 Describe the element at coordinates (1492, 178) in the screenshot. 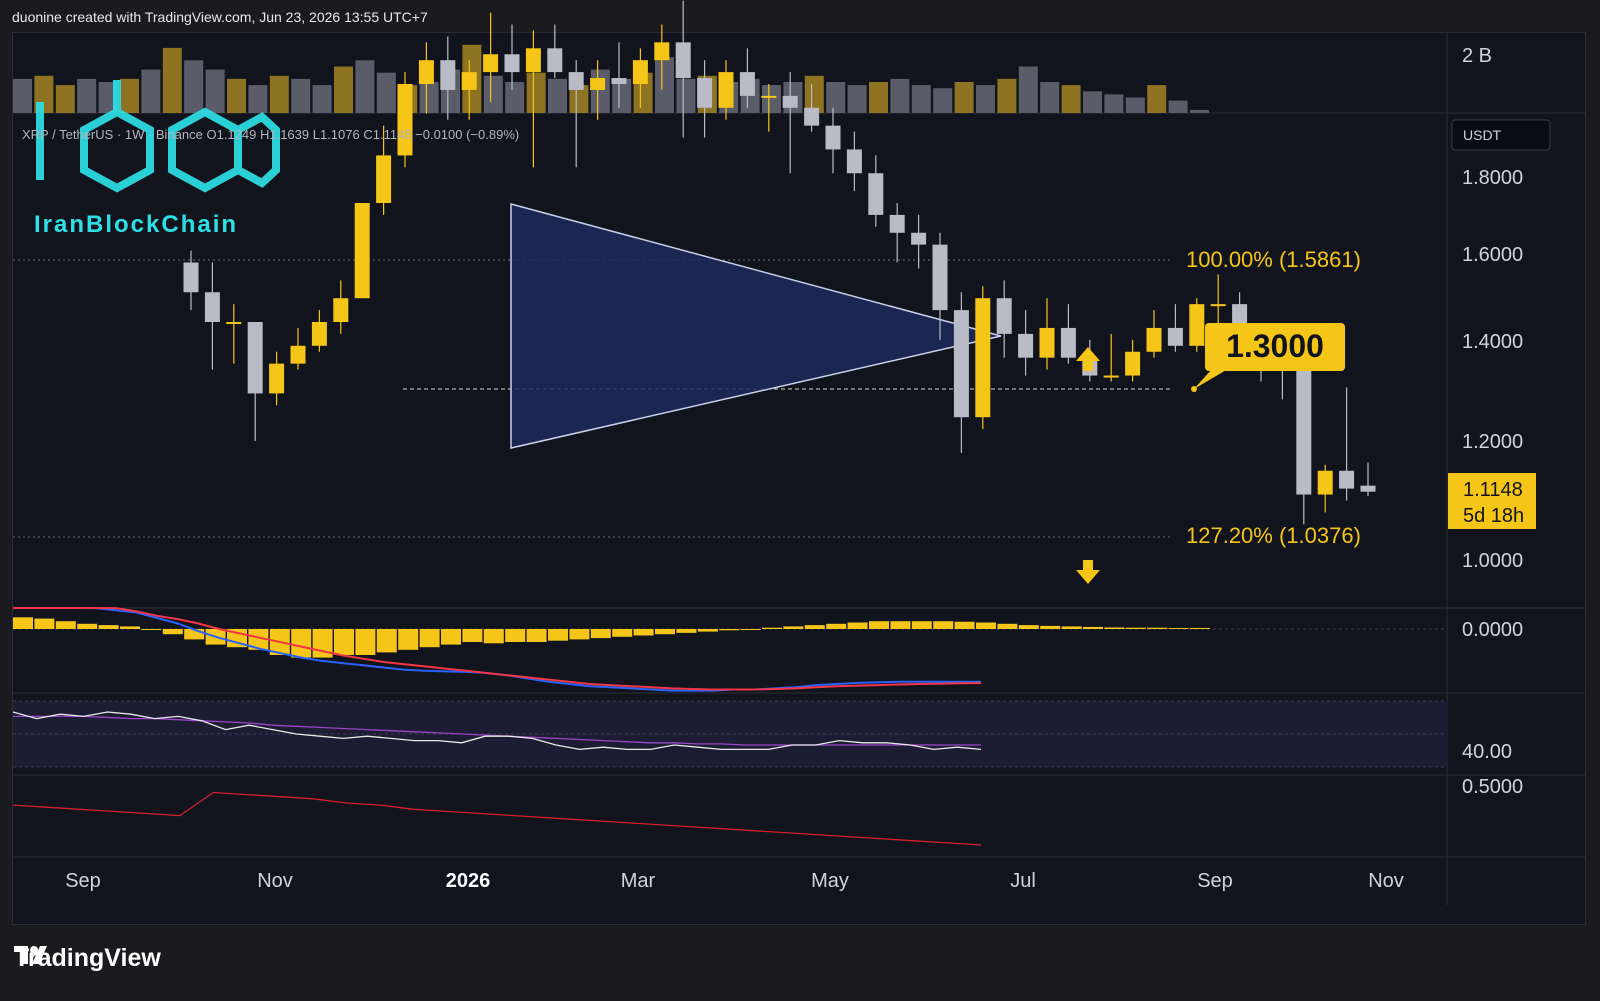

I see `price-tick: 1.8000` at that location.